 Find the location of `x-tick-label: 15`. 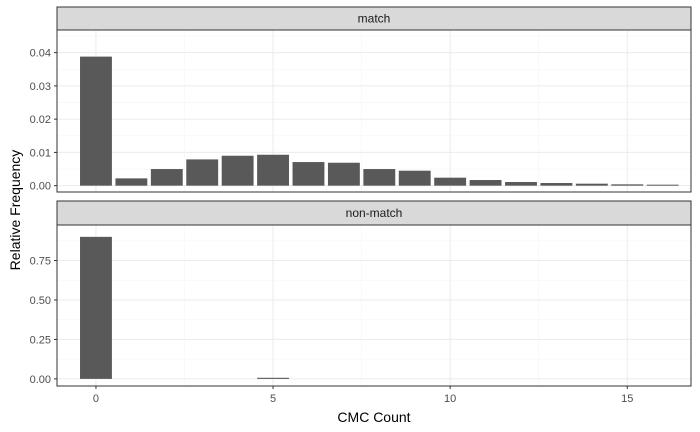

x-tick-label: 15 is located at coordinates (627, 399).